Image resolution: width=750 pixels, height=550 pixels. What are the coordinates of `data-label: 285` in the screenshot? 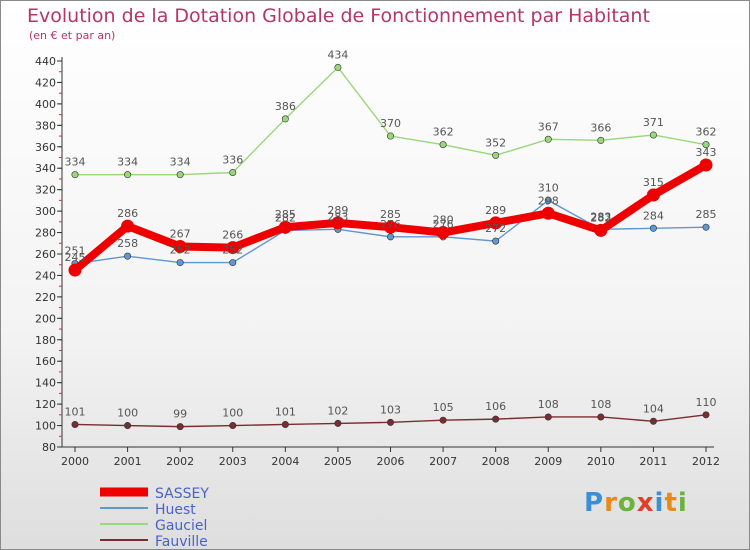 It's located at (706, 214).